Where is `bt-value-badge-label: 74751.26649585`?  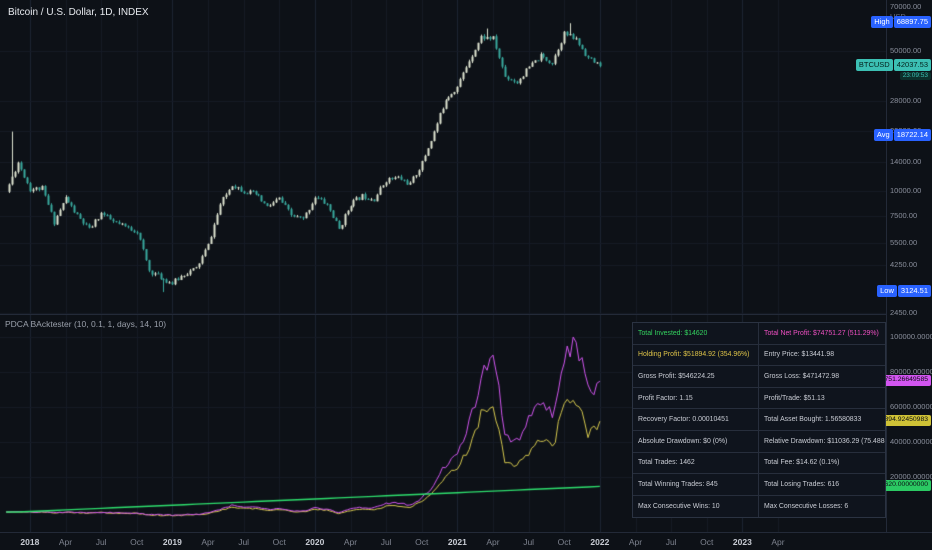
bt-value-badge-label: 74751.26649585 is located at coordinates (902, 380).